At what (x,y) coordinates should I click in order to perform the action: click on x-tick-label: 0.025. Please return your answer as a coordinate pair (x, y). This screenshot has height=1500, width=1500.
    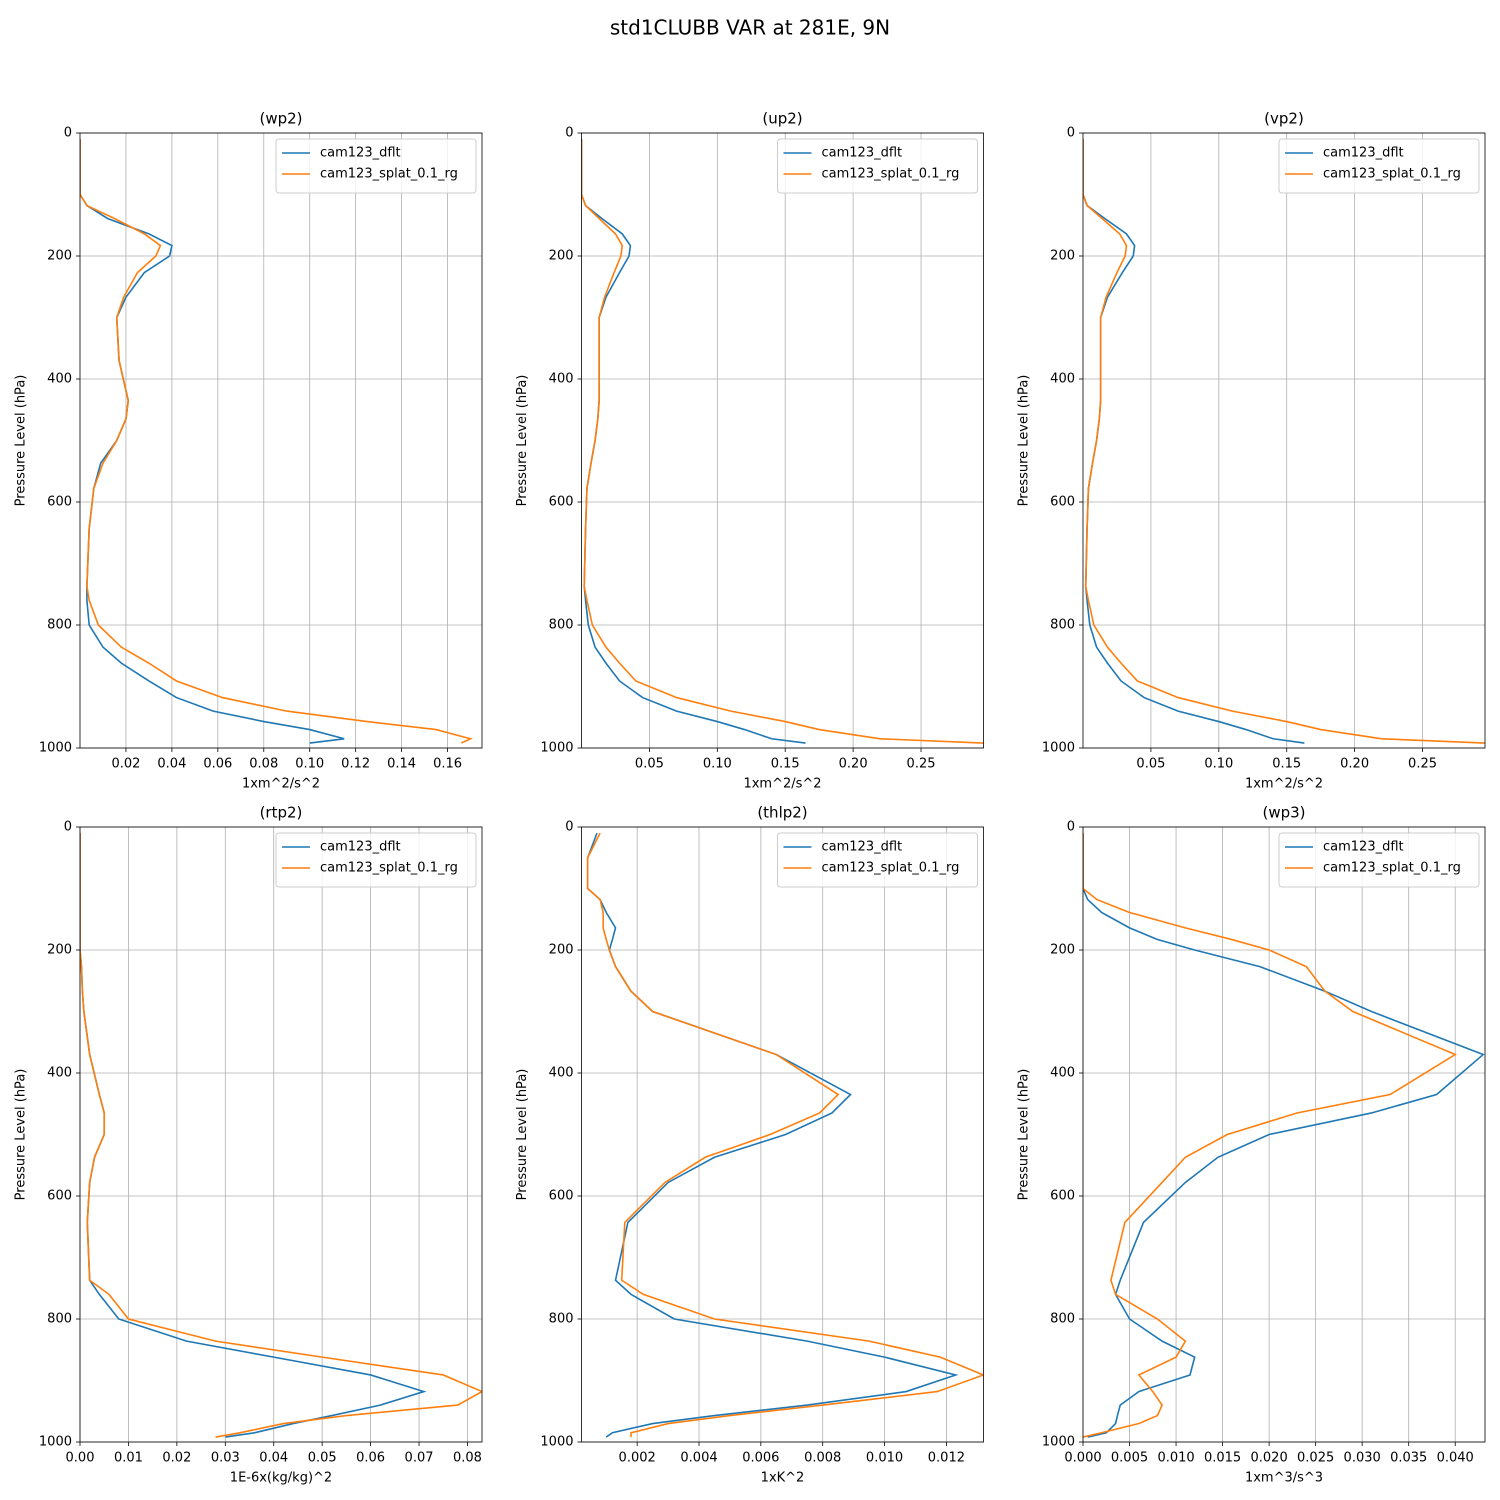
    Looking at the image, I should click on (1315, 1458).